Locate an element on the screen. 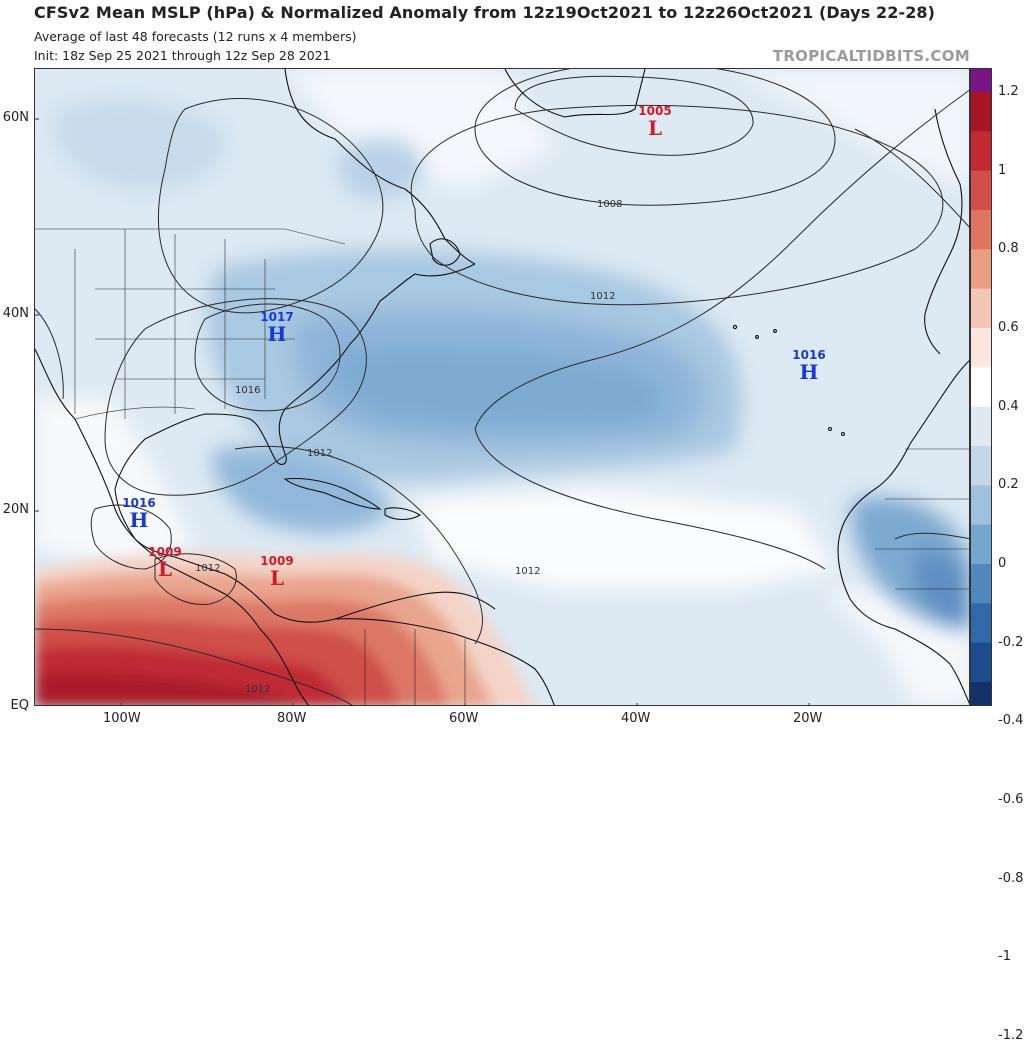  isobar-1016-west is located at coordinates (49, 354).